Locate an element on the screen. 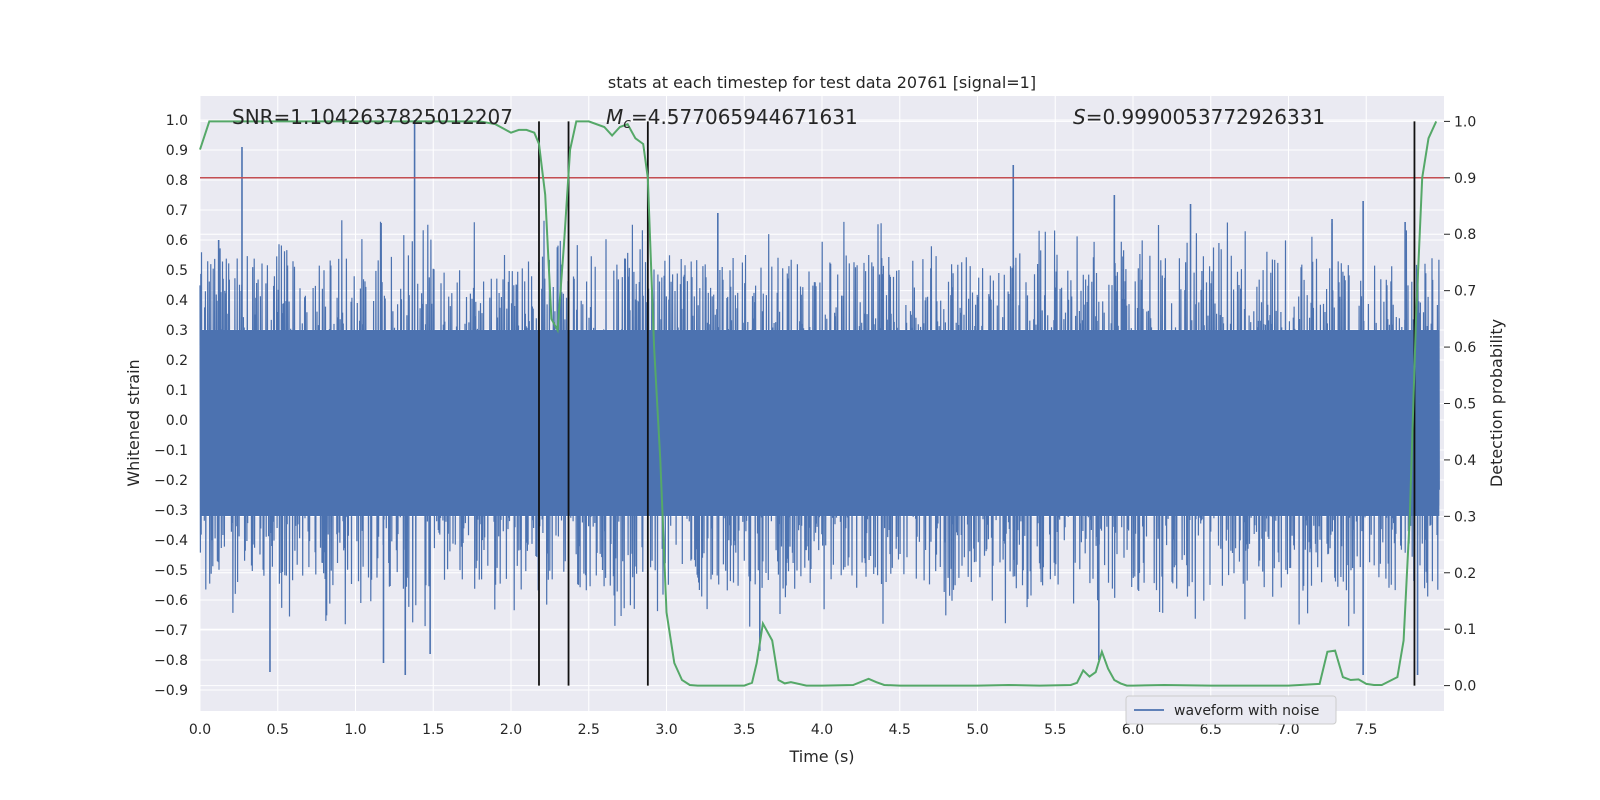 This screenshot has width=1600, height=800. y2-axis-ticks: 1.0 0.9 0.8 0.7 0.6 0.5 0.4 0.3 0.2 0.1 0.0 is located at coordinates (1460, 404).